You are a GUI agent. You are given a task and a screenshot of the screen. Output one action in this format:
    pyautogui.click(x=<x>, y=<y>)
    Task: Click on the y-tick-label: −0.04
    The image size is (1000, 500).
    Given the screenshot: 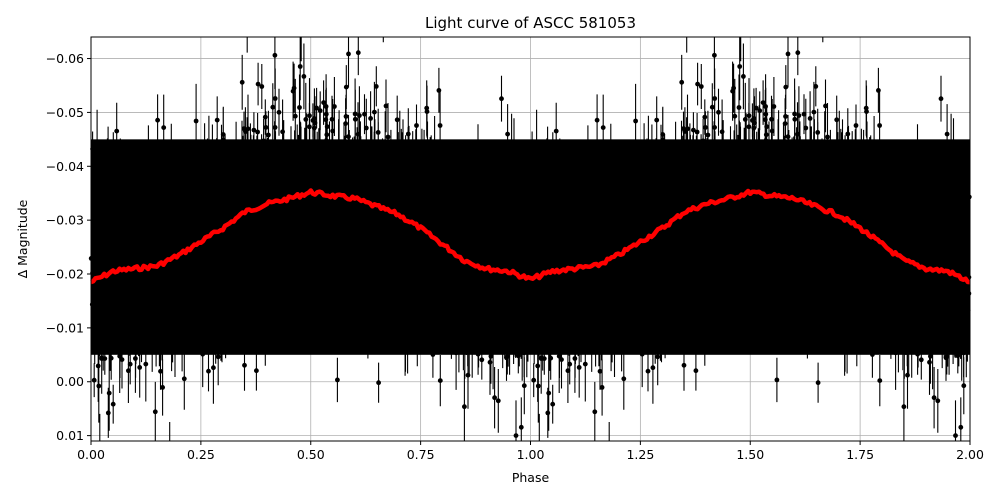 What is the action you would take?
    pyautogui.click(x=65, y=166)
    